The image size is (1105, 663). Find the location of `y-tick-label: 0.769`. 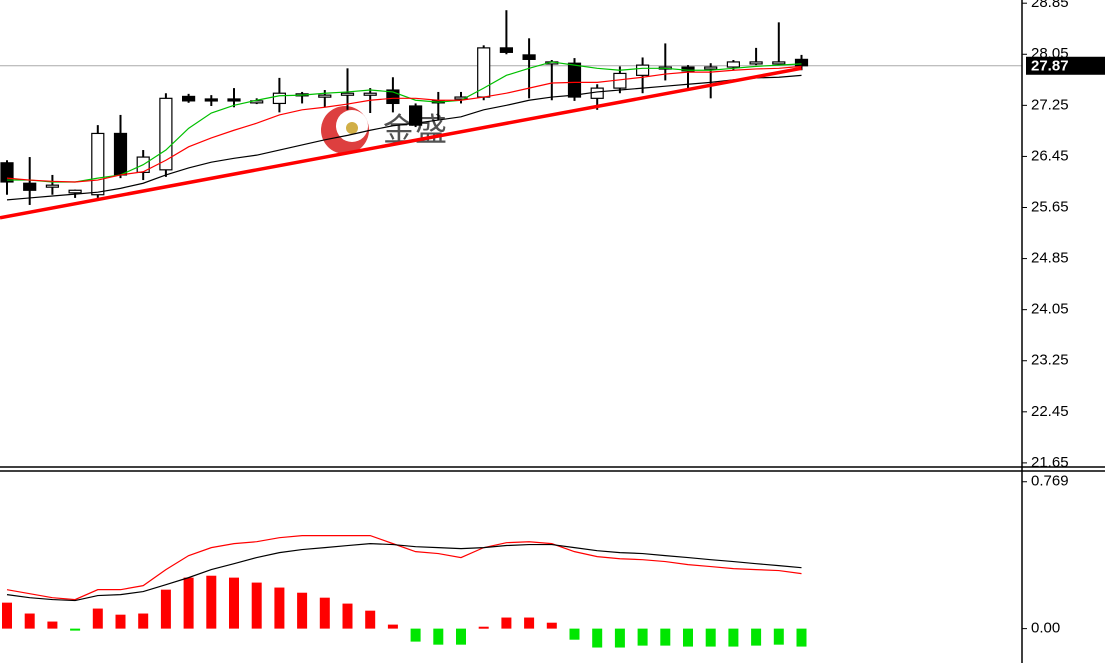

y-tick-label: 0.769 is located at coordinates (1050, 481).